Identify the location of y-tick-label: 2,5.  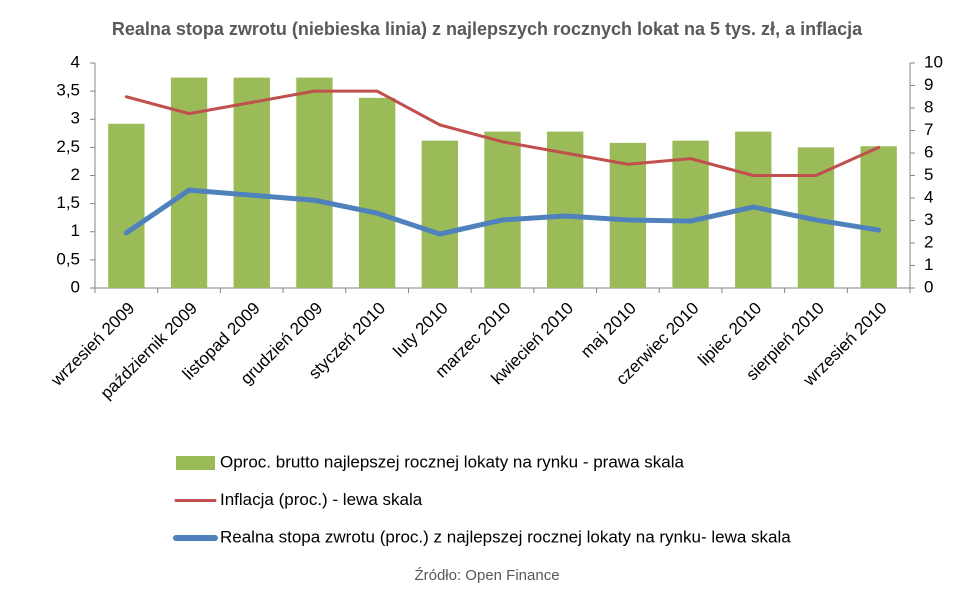
(68, 146).